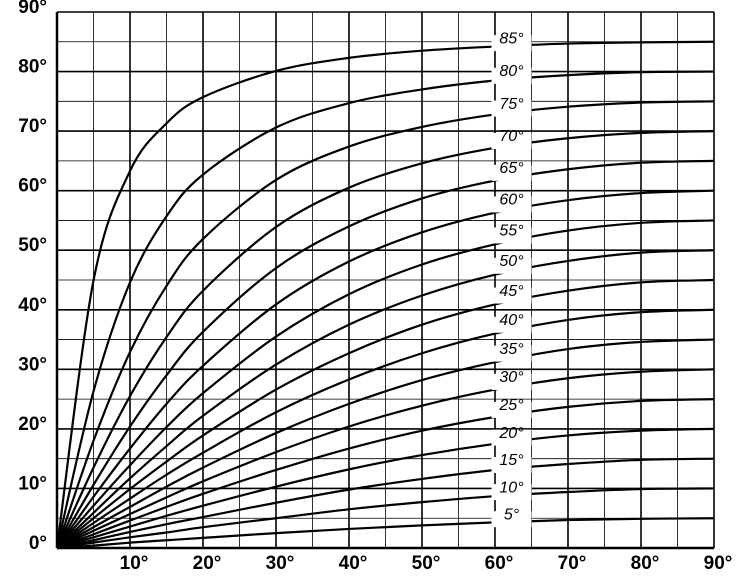  I want to click on y-tick-label: 70°, so click(32, 126).